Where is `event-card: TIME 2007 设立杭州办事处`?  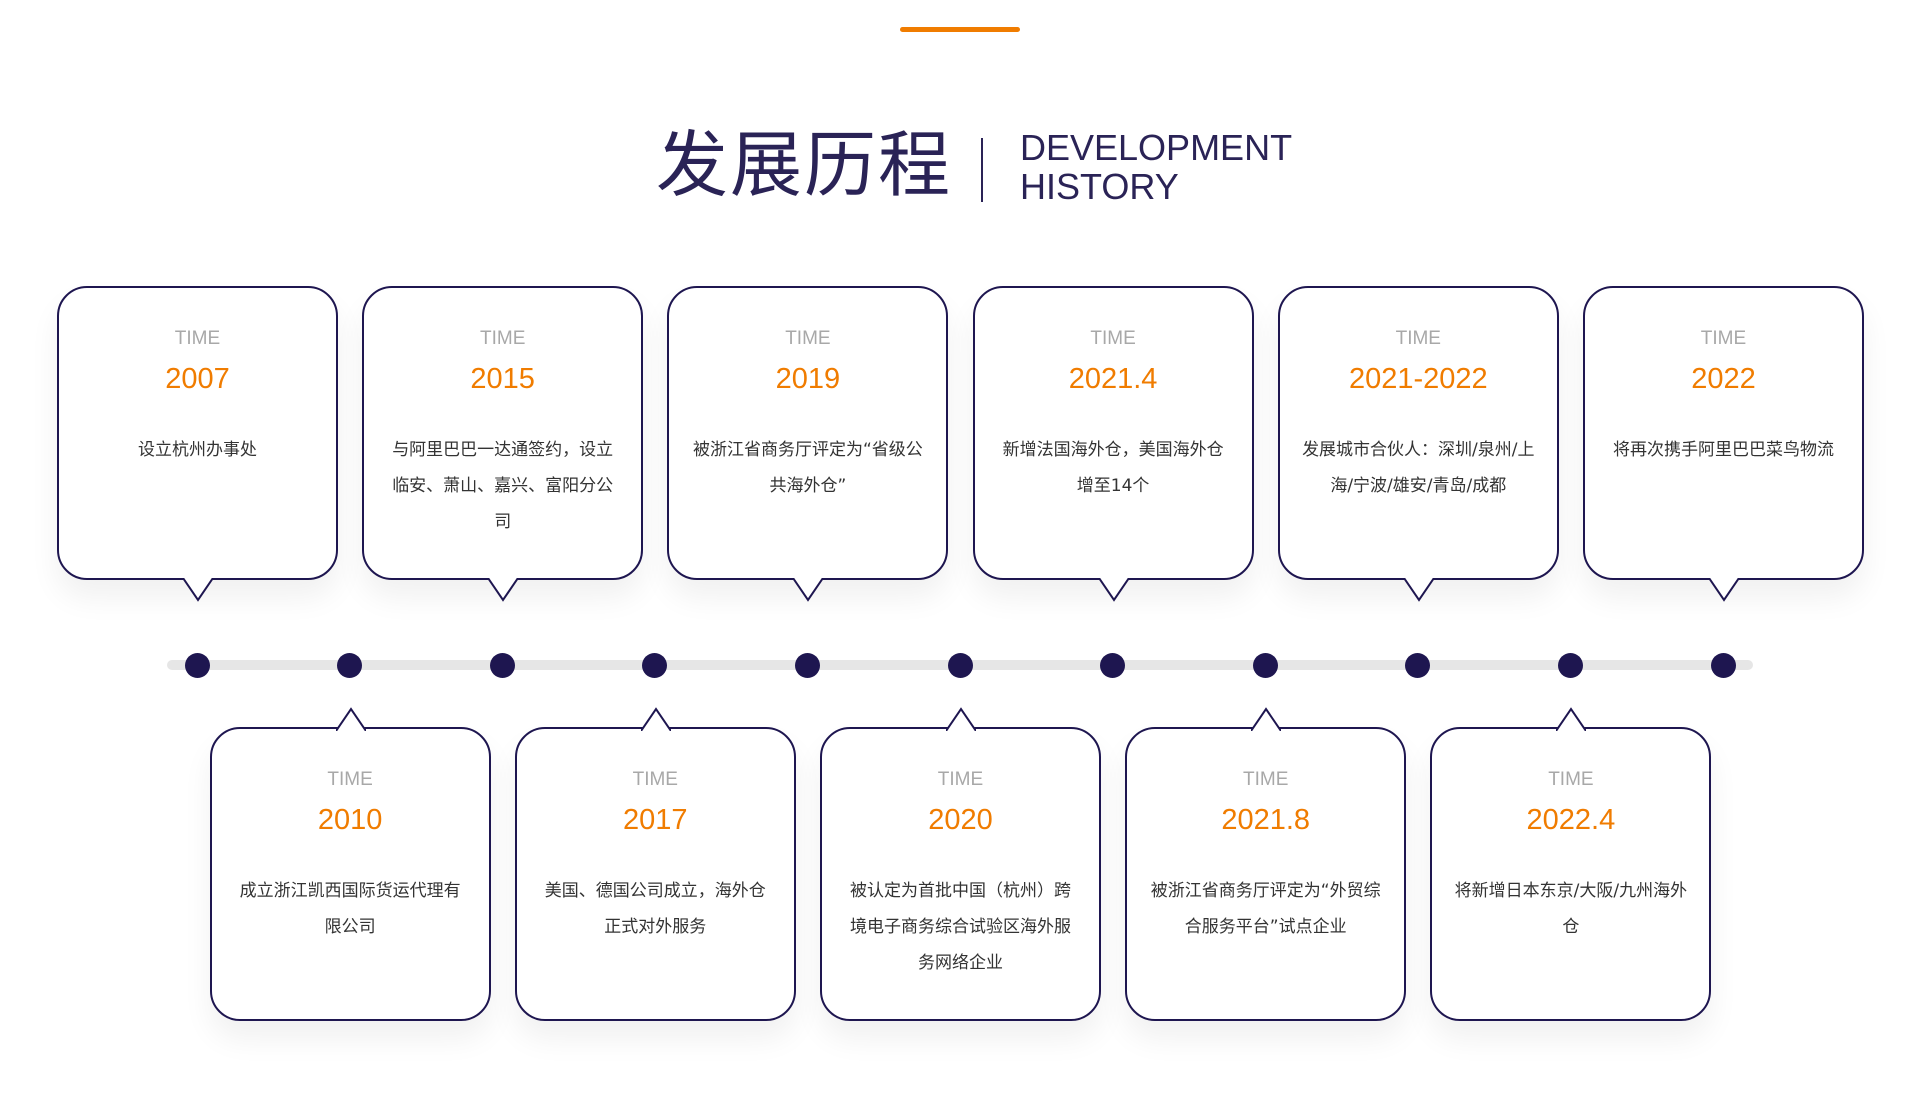 event-card: TIME 2007 设立杭州办事处 is located at coordinates (197, 444).